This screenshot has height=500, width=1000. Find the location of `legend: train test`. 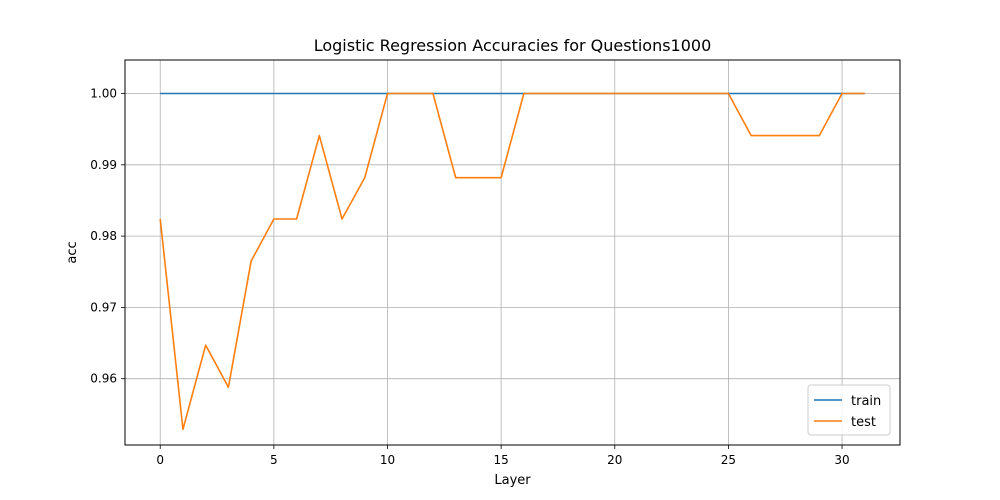

legend: train test is located at coordinates (849, 410).